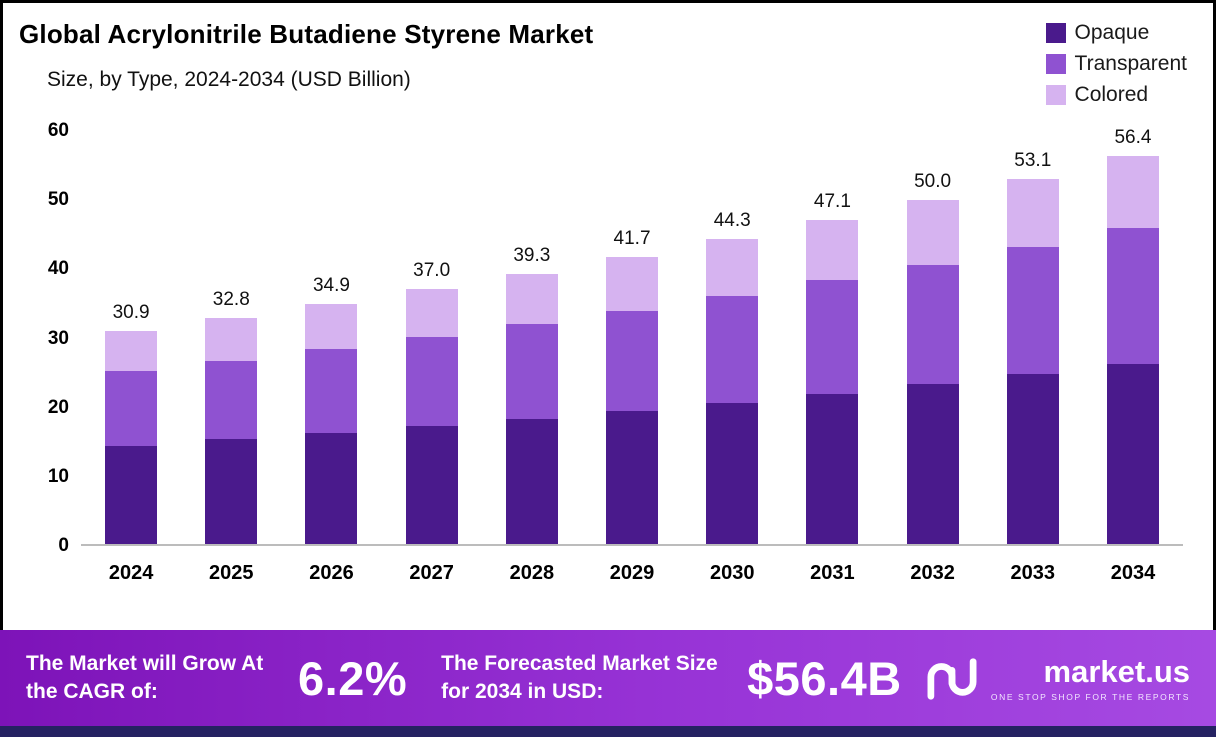 This screenshot has height=737, width=1216. I want to click on bar-2032: 50.0, so click(933, 337).